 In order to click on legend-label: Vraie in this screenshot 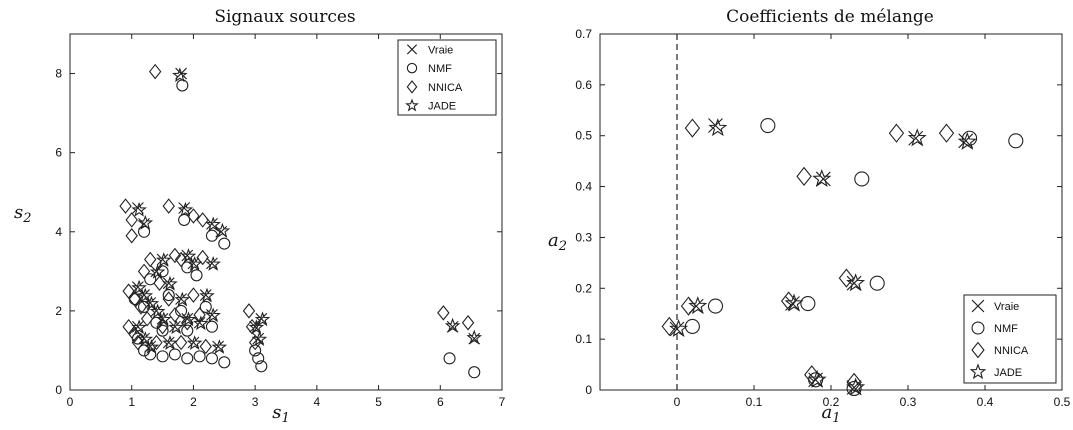, I will do `click(1006, 307)`.